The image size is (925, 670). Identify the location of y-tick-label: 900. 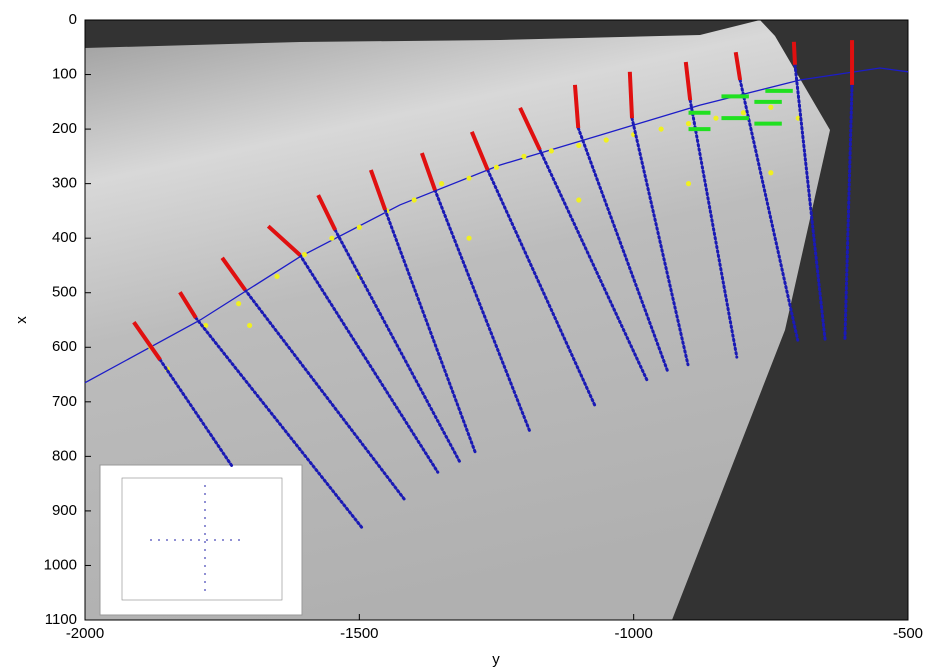
(64, 510).